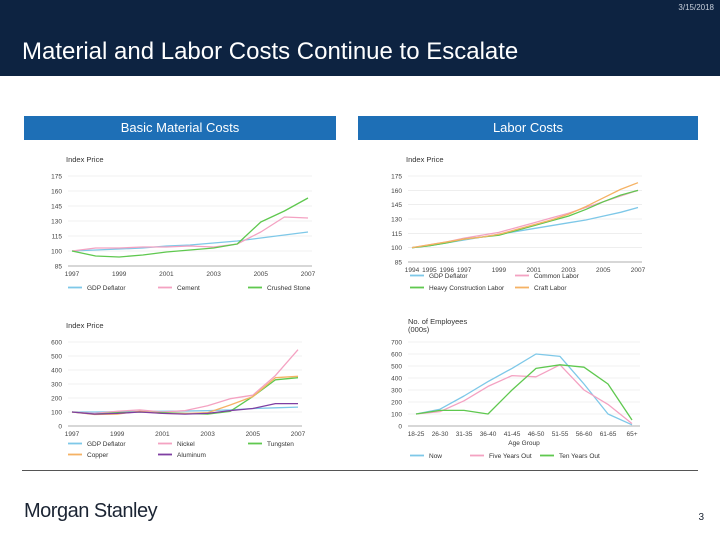 The height and width of the screenshot is (540, 720). What do you see at coordinates (524, 394) in the screenshot?
I see `series-line-five-years-out` at bounding box center [524, 394].